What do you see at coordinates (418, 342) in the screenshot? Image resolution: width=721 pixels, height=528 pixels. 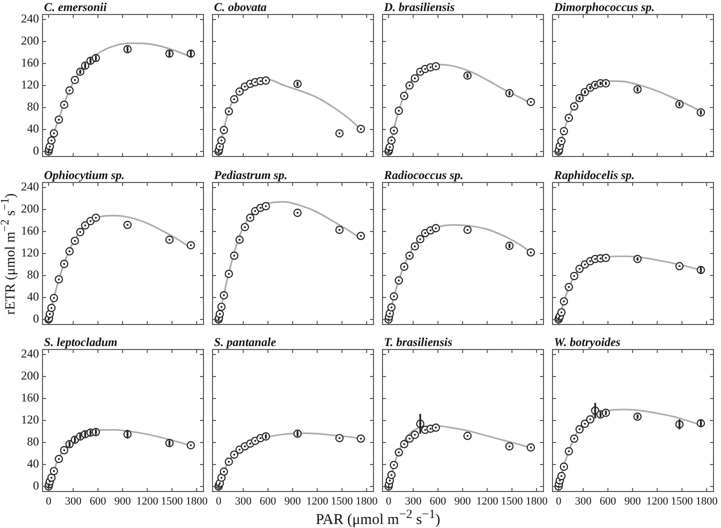 I see `chart-title: T. brasiliensis` at bounding box center [418, 342].